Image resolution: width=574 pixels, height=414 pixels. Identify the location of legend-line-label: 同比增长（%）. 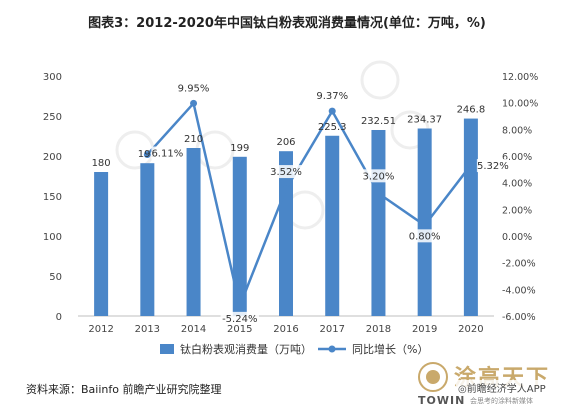
(390, 349).